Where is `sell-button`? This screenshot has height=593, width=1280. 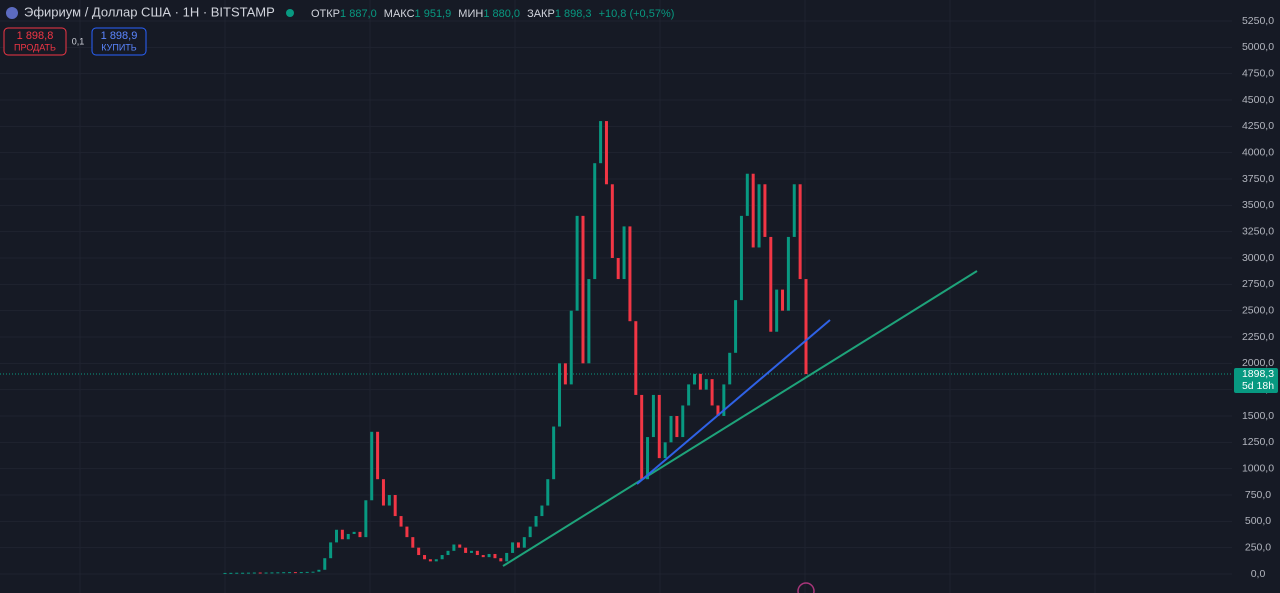 sell-button is located at coordinates (35, 41).